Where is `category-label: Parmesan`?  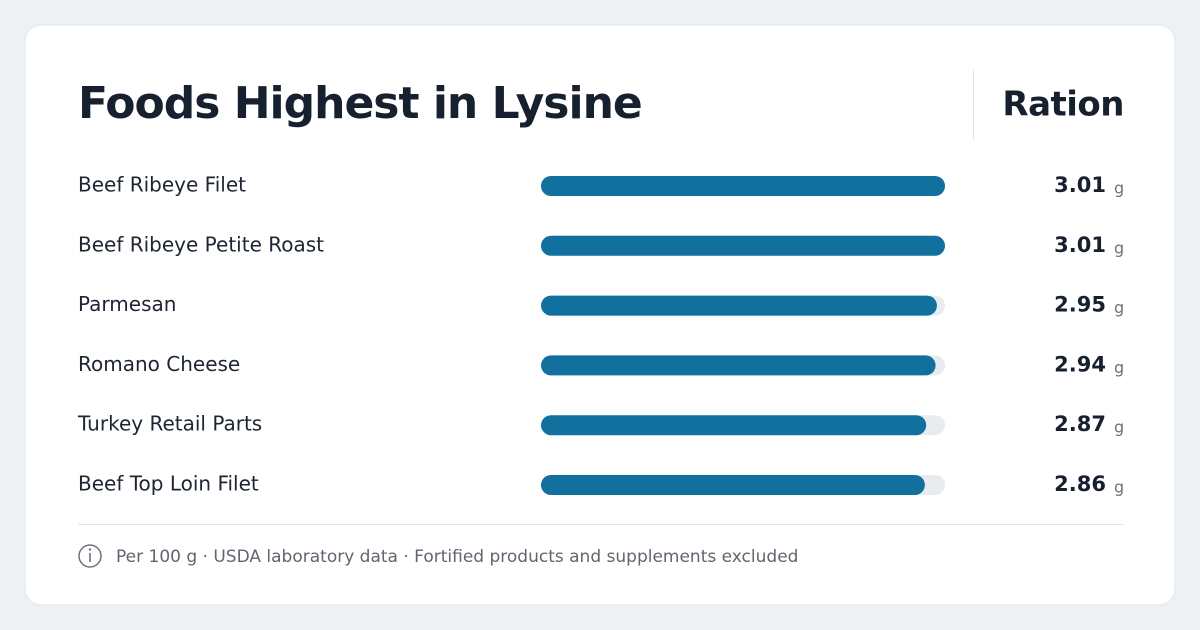
category-label: Parmesan is located at coordinates (127, 304).